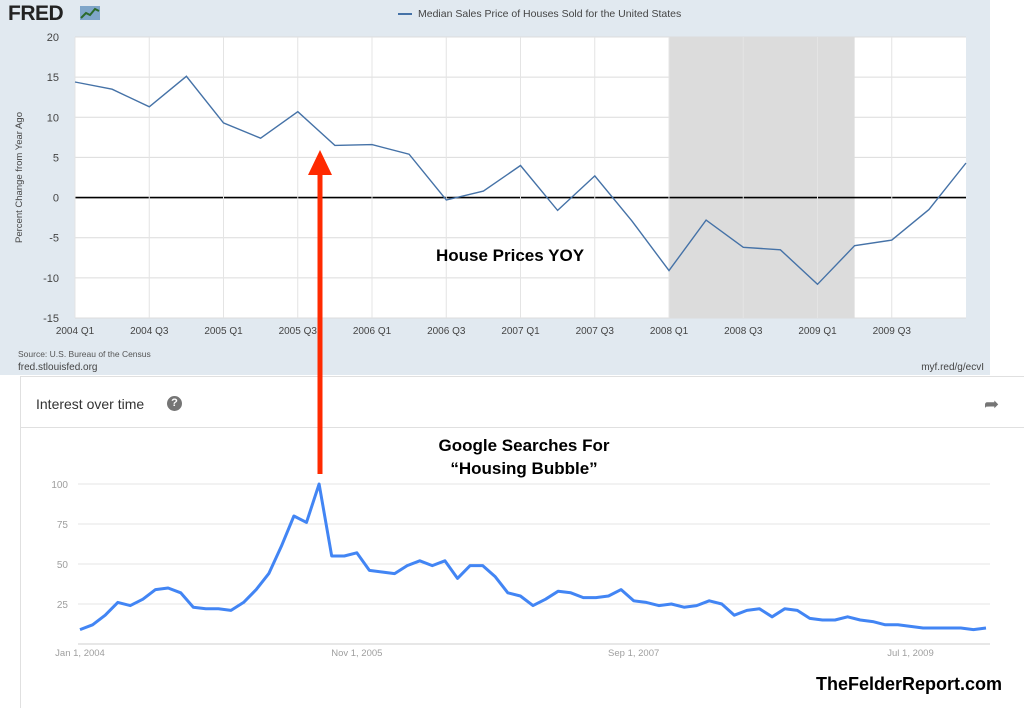 This screenshot has height=708, width=1024. Describe the element at coordinates (320, 162) in the screenshot. I see `arrow-head` at that location.